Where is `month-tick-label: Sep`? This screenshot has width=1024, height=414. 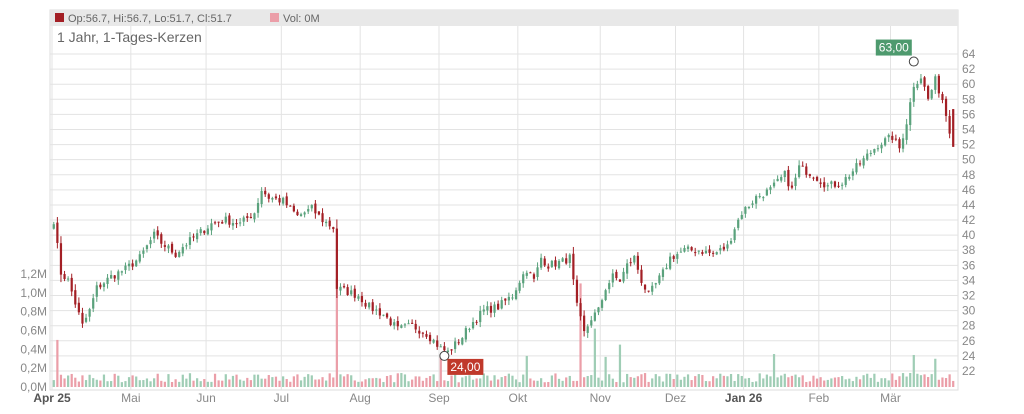 month-tick-label: Sep is located at coordinates (439, 398).